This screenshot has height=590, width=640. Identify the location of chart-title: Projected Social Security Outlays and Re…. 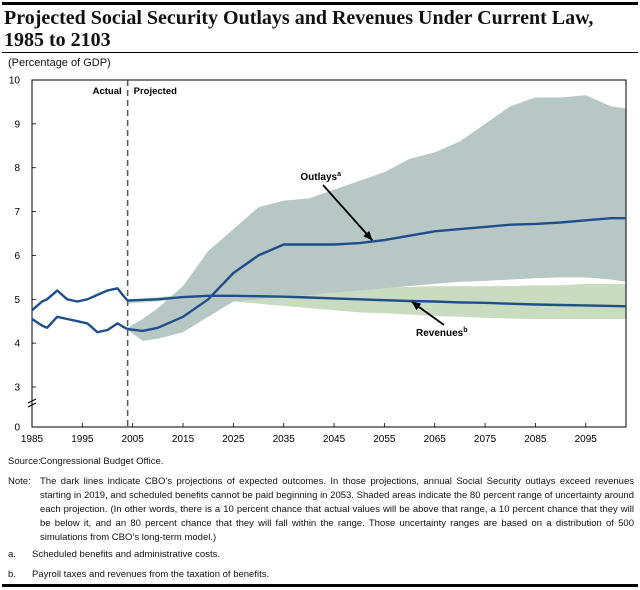
(299, 29).